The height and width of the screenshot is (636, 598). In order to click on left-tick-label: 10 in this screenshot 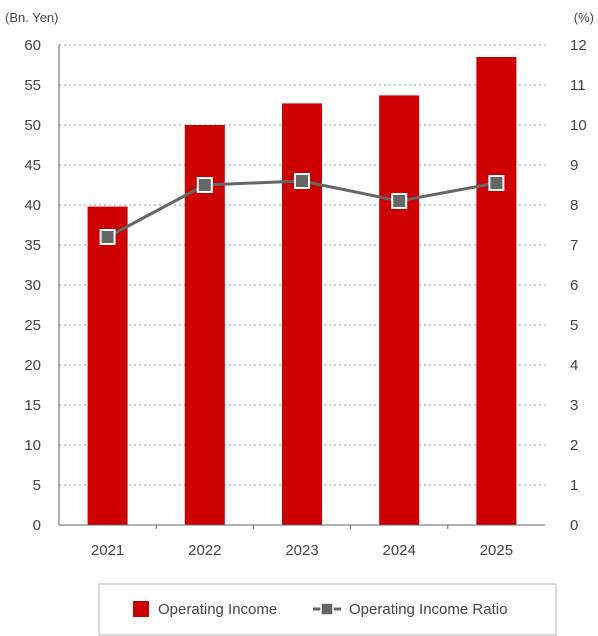, I will do `click(32, 445)`.